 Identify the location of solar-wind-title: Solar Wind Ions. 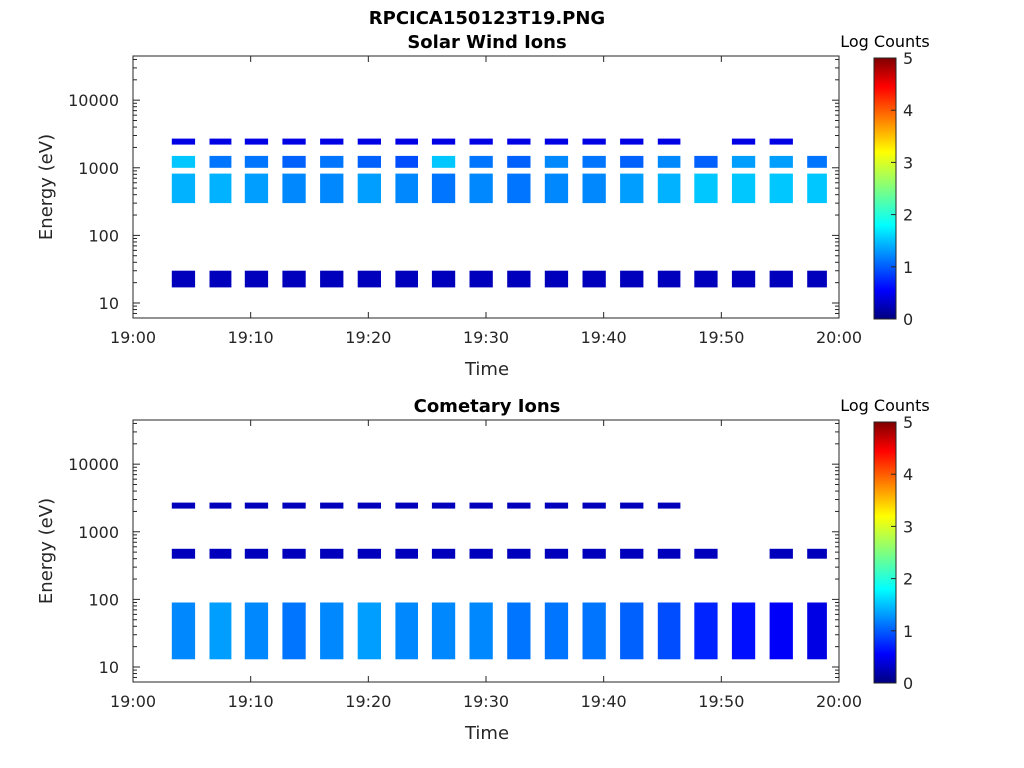
(486, 42).